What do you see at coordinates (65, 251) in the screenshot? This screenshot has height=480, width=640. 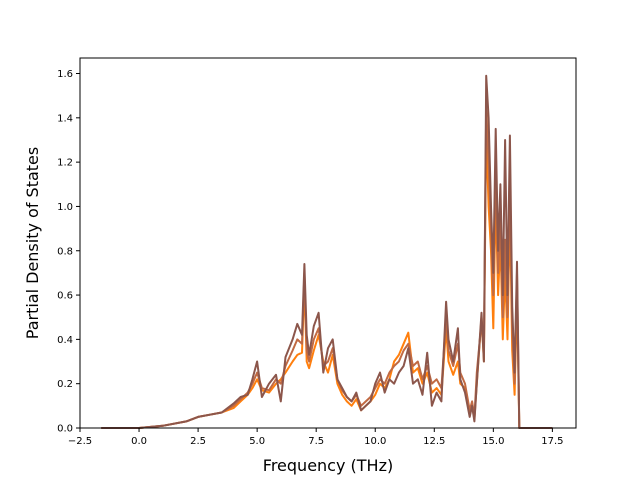 I see `y-tick-label: 0.8` at bounding box center [65, 251].